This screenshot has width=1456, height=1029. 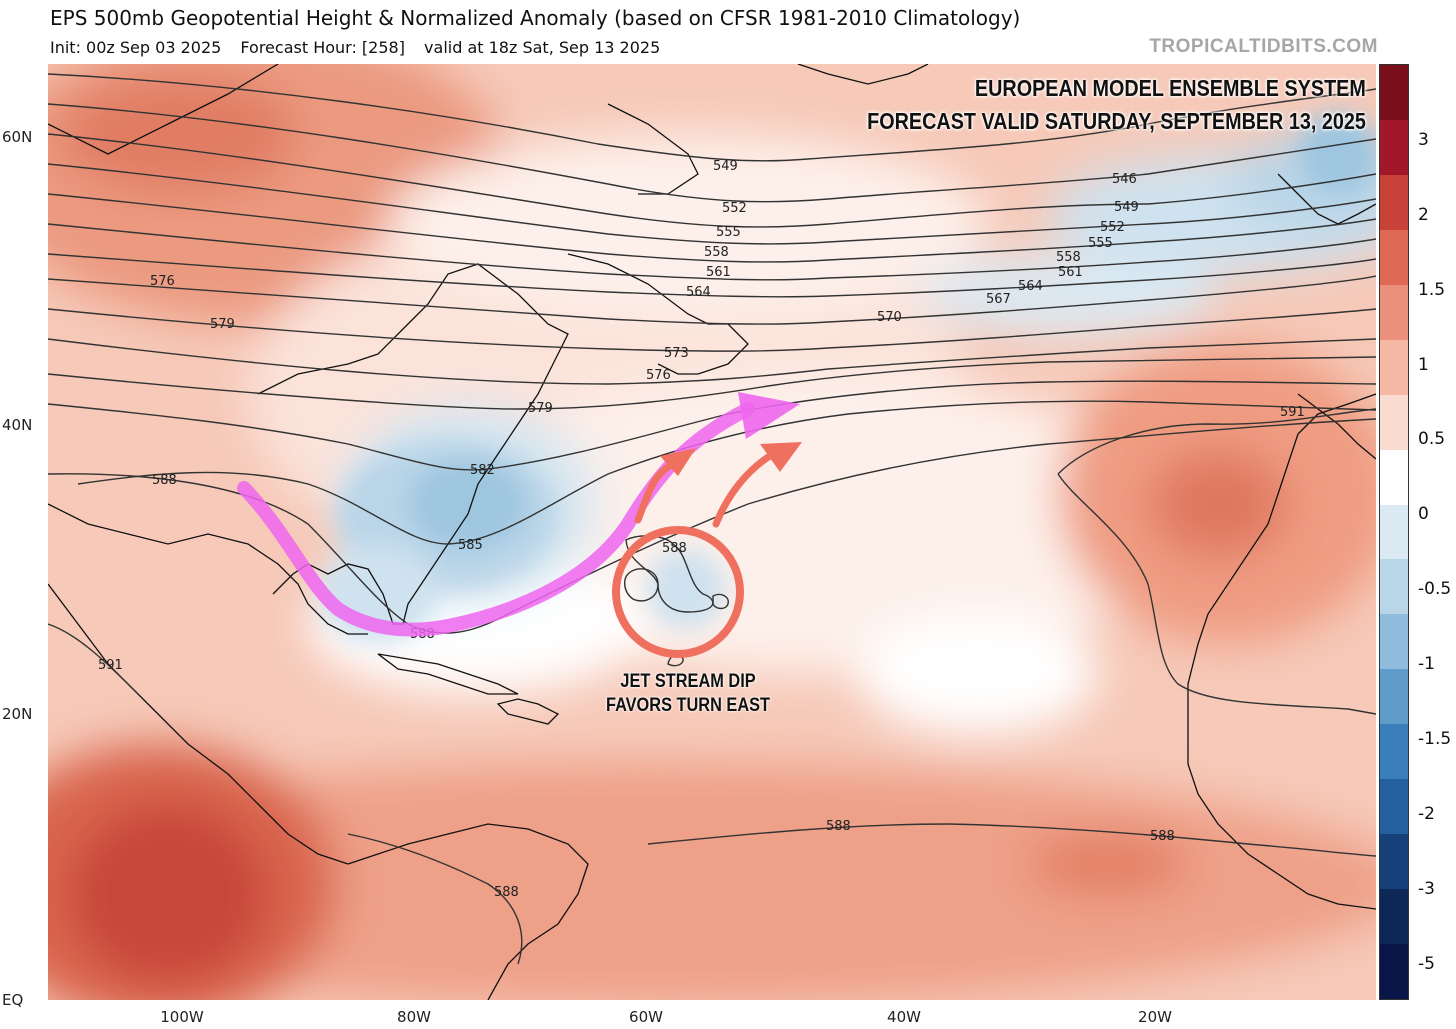 What do you see at coordinates (1432, 290) in the screenshot?
I see `cb-label: 1.5` at bounding box center [1432, 290].